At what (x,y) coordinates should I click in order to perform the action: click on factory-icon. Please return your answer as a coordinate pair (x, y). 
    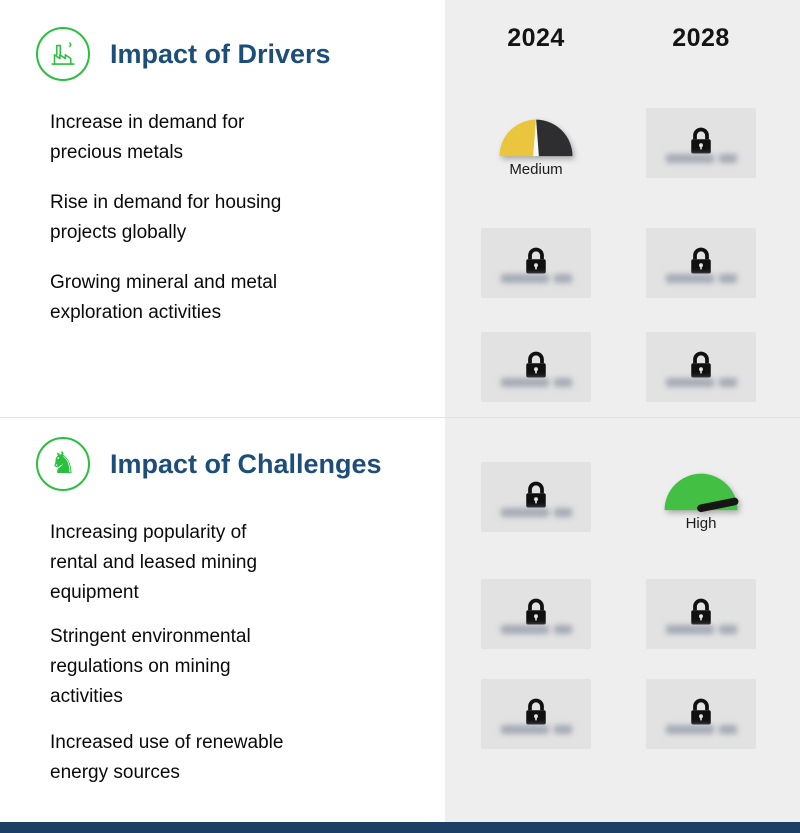
    Looking at the image, I should click on (63, 54).